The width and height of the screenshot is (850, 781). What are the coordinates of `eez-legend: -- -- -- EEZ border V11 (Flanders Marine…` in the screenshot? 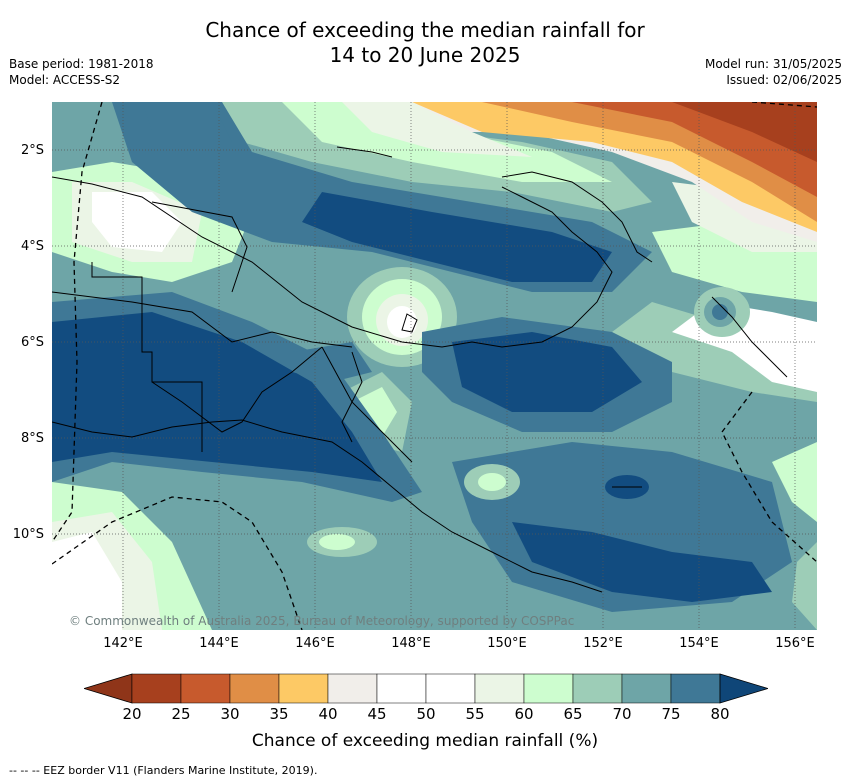 It's located at (163, 770).